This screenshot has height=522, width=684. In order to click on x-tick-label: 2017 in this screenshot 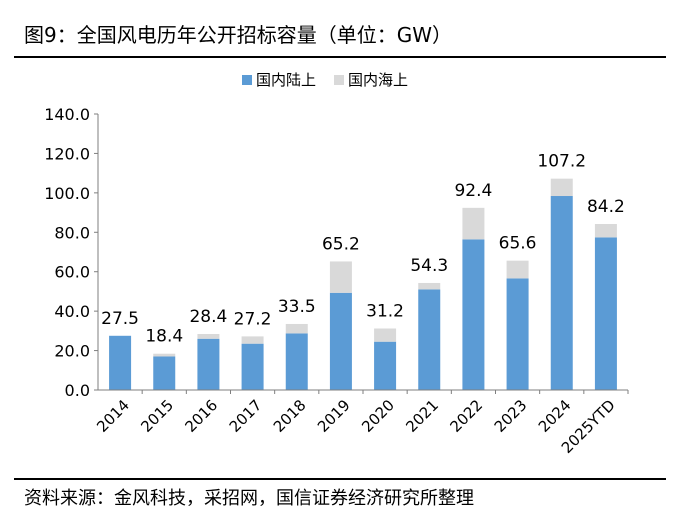, I will do `click(246, 416)`.